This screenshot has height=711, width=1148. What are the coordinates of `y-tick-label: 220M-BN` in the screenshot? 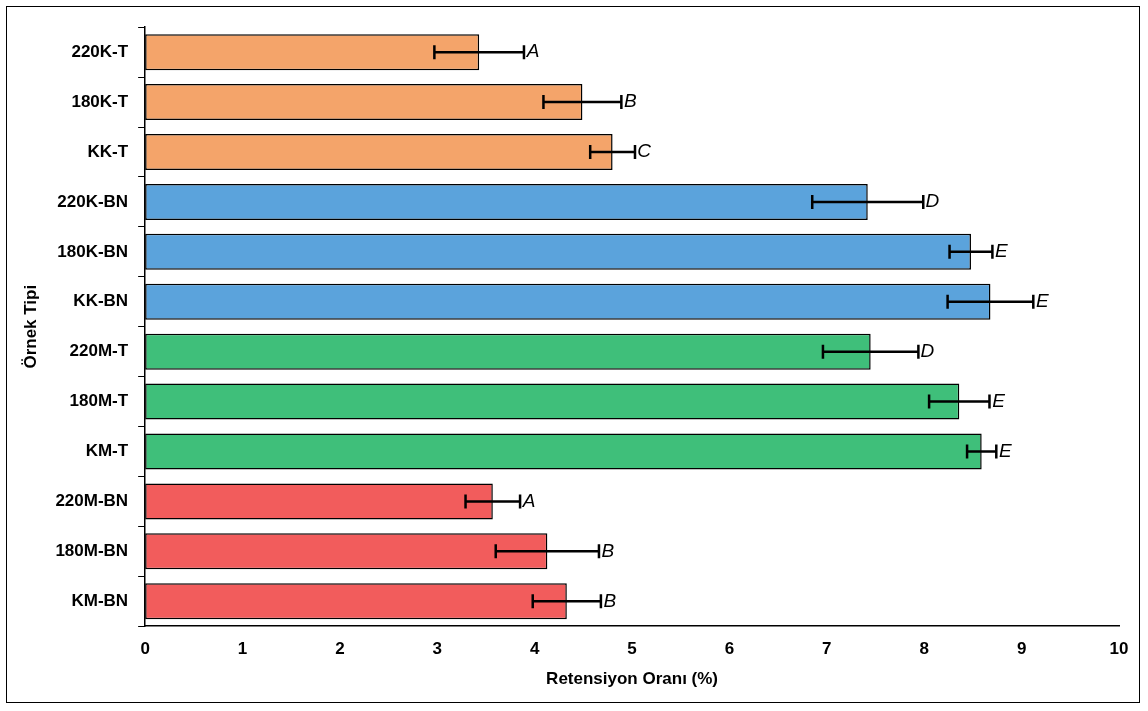 It's located at (92, 501).